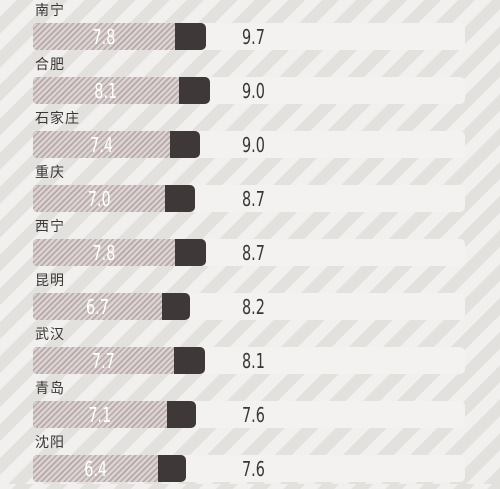 Image resolution: width=500 pixels, height=489 pixels. I want to click on bar-value-label: 7.7, so click(103, 361).